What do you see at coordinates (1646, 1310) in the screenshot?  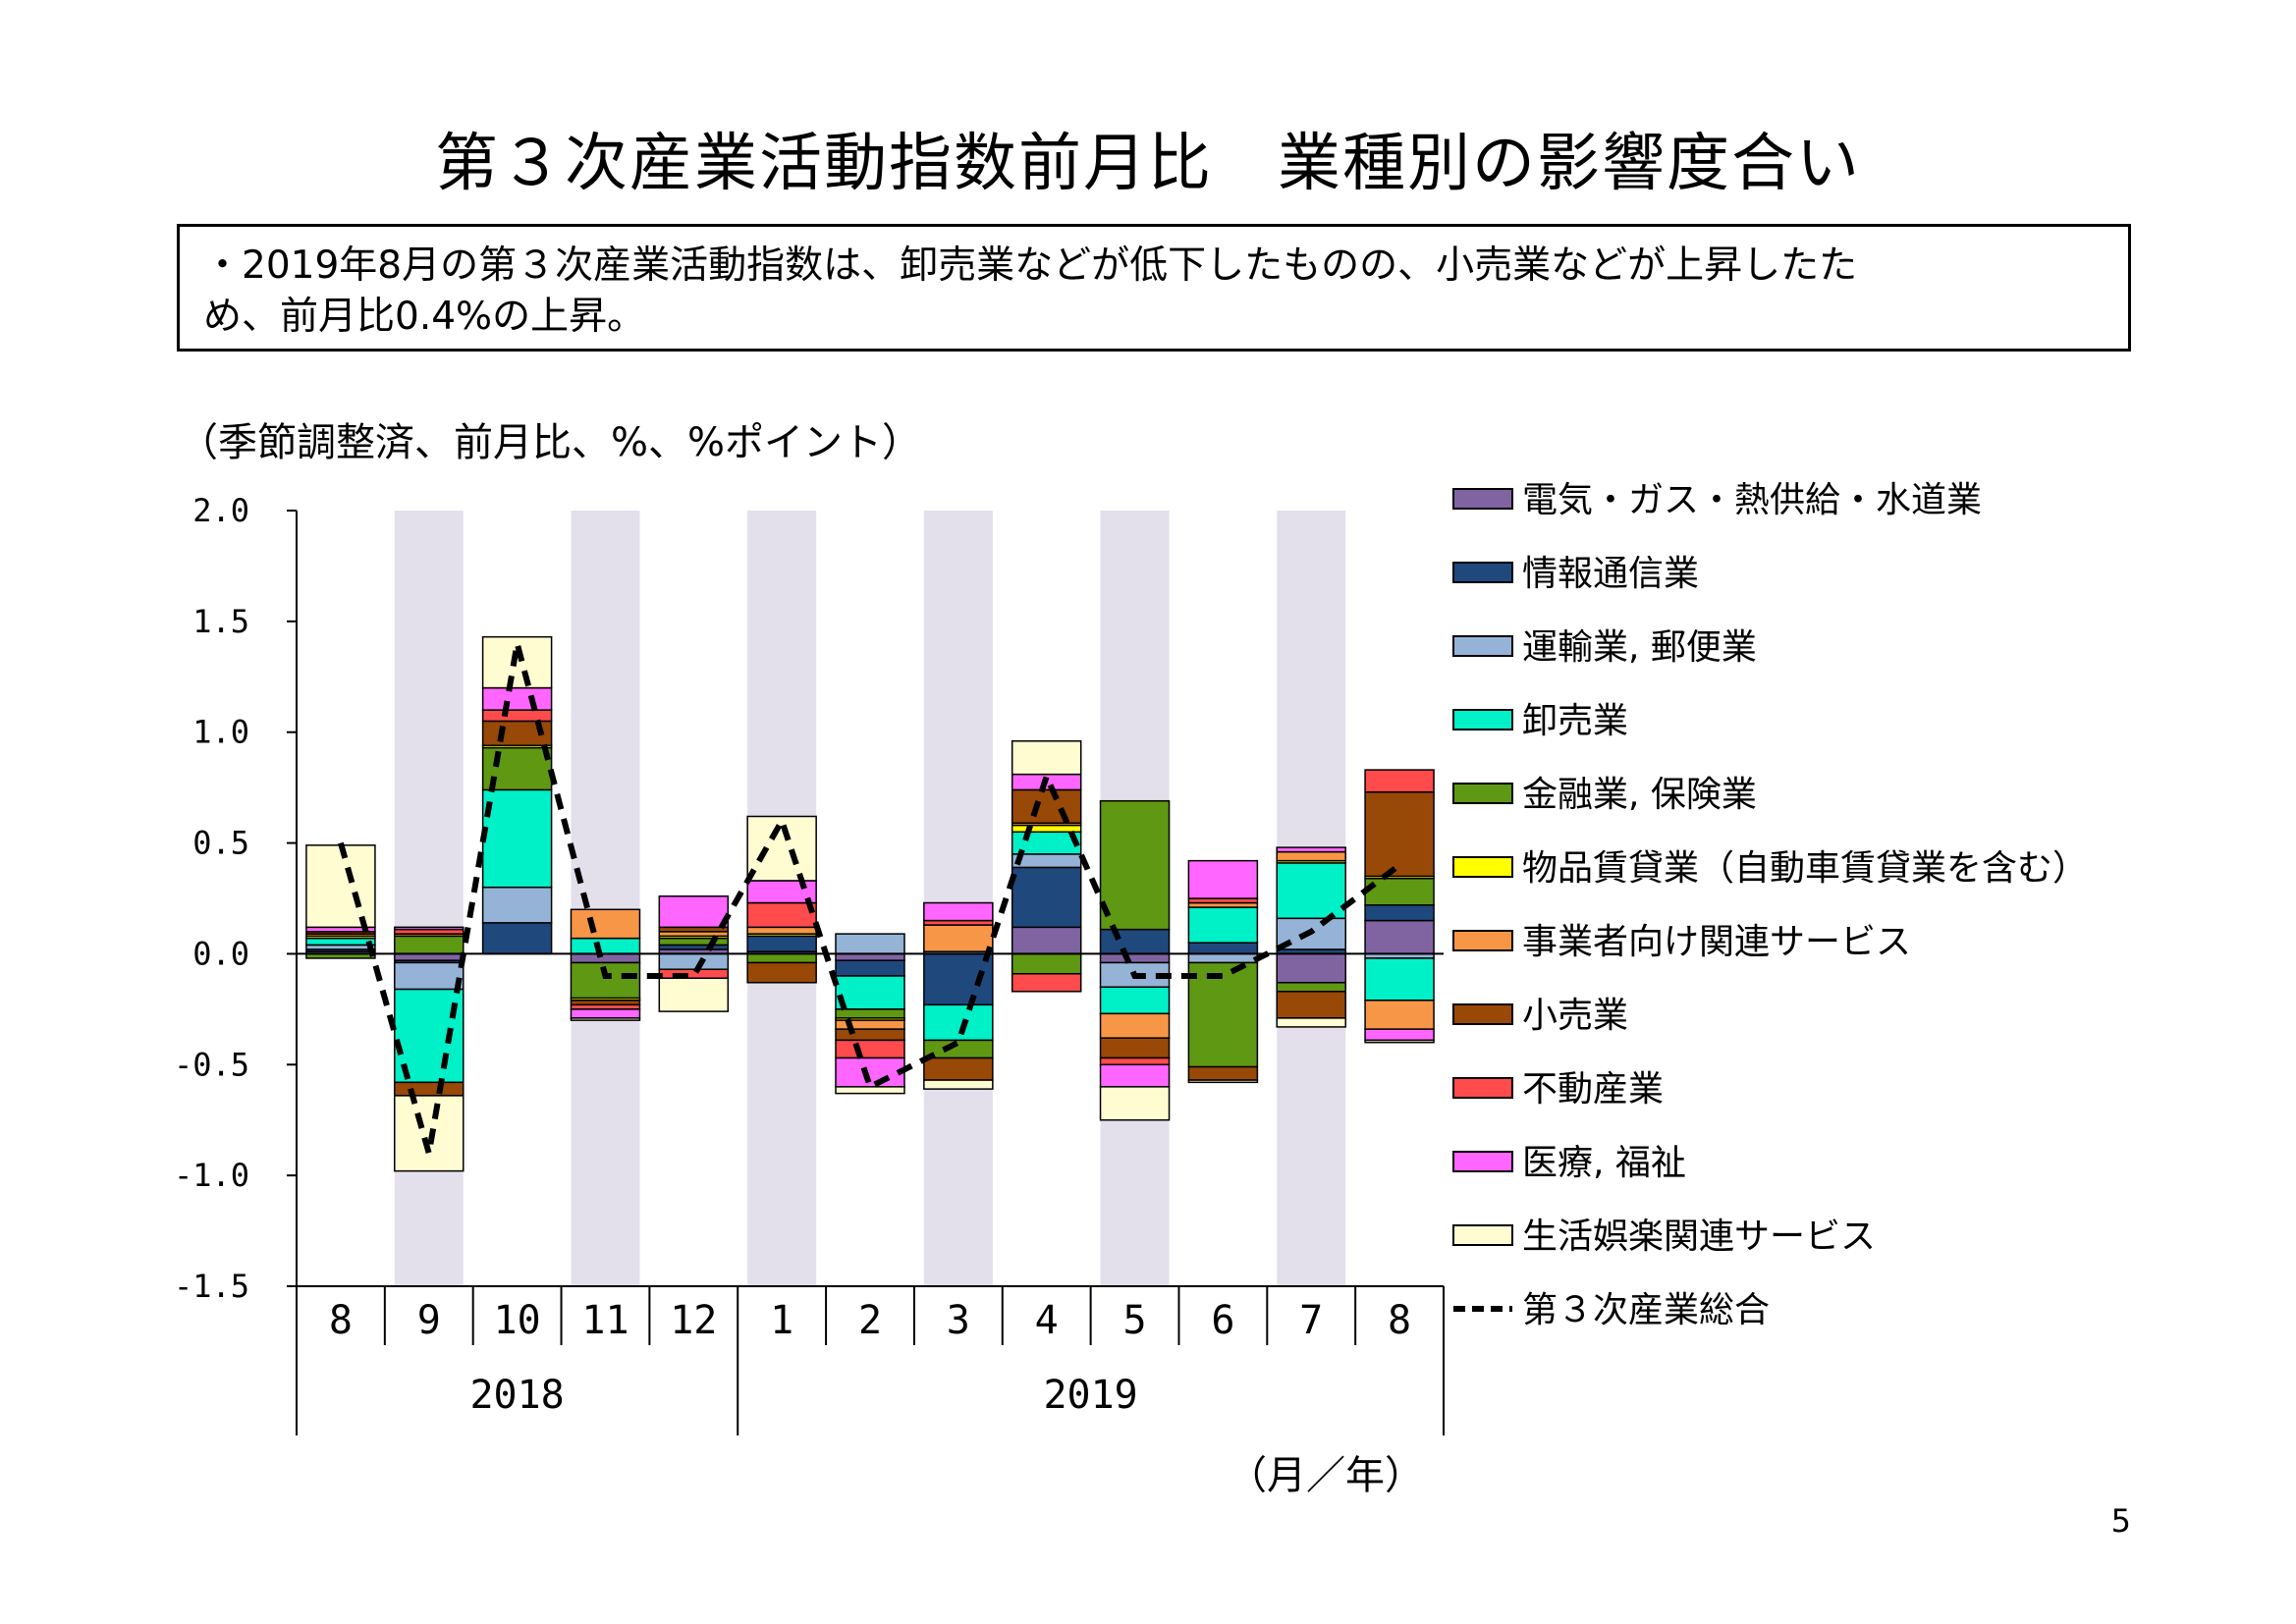 I see `legend-label: 第３次産業総合` at bounding box center [1646, 1310].